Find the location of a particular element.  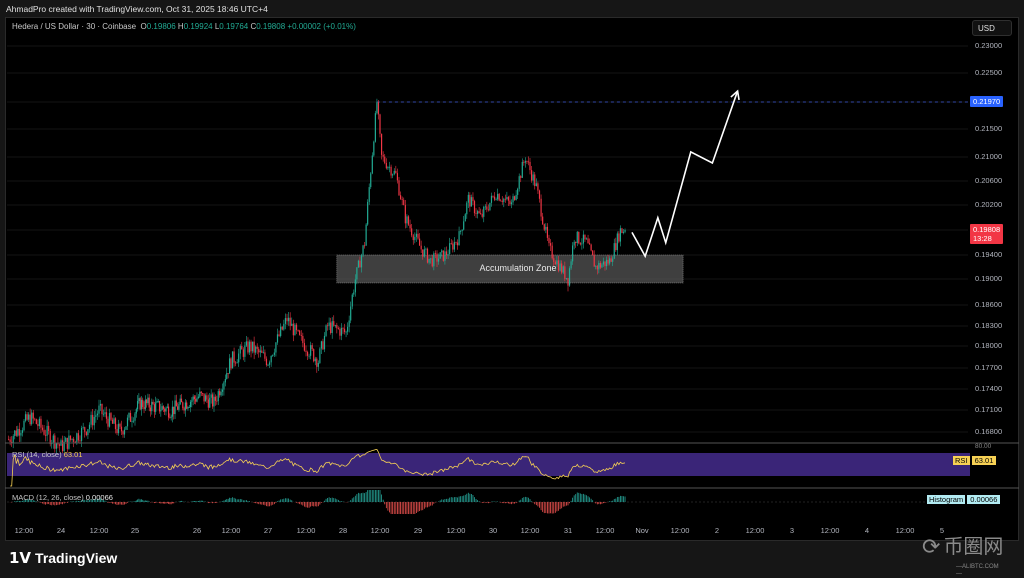

currency-button: USD is located at coordinates (992, 28).